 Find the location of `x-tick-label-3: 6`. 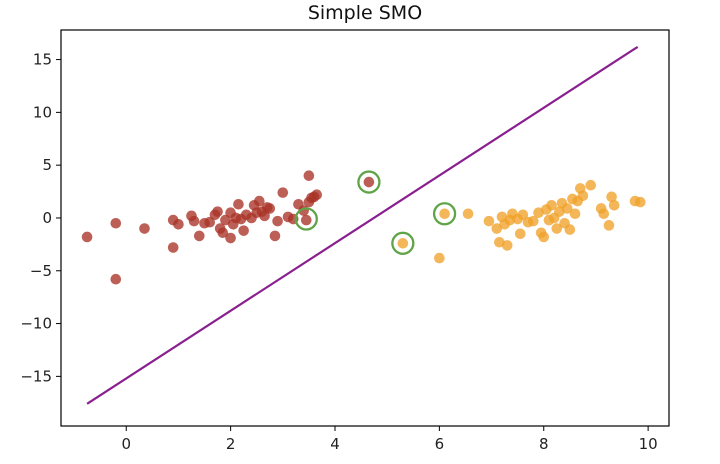

x-tick-label-3: 6 is located at coordinates (440, 444).